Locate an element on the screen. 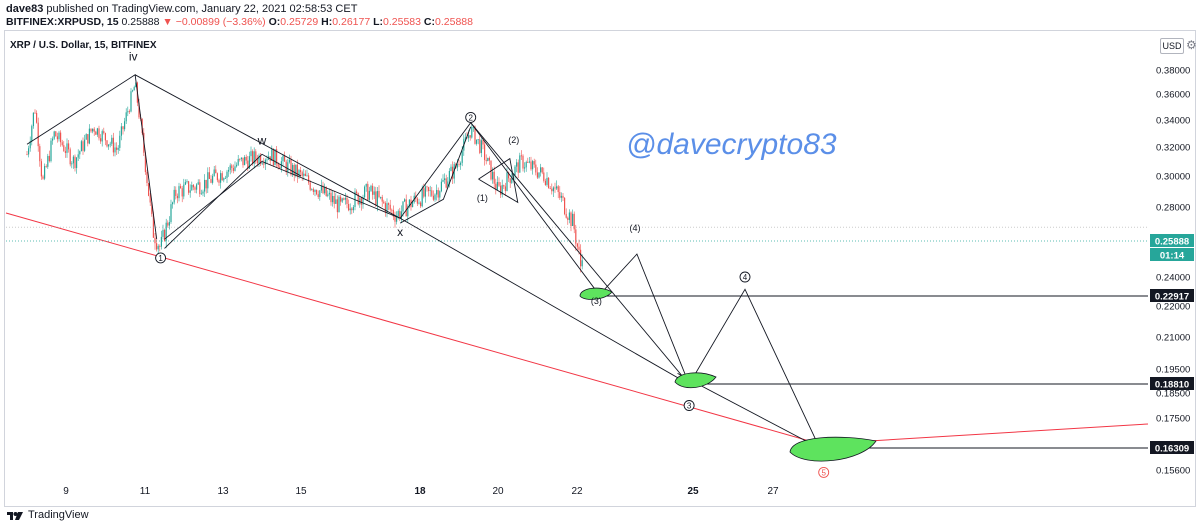  footer: TradingView is located at coordinates (154, 516).